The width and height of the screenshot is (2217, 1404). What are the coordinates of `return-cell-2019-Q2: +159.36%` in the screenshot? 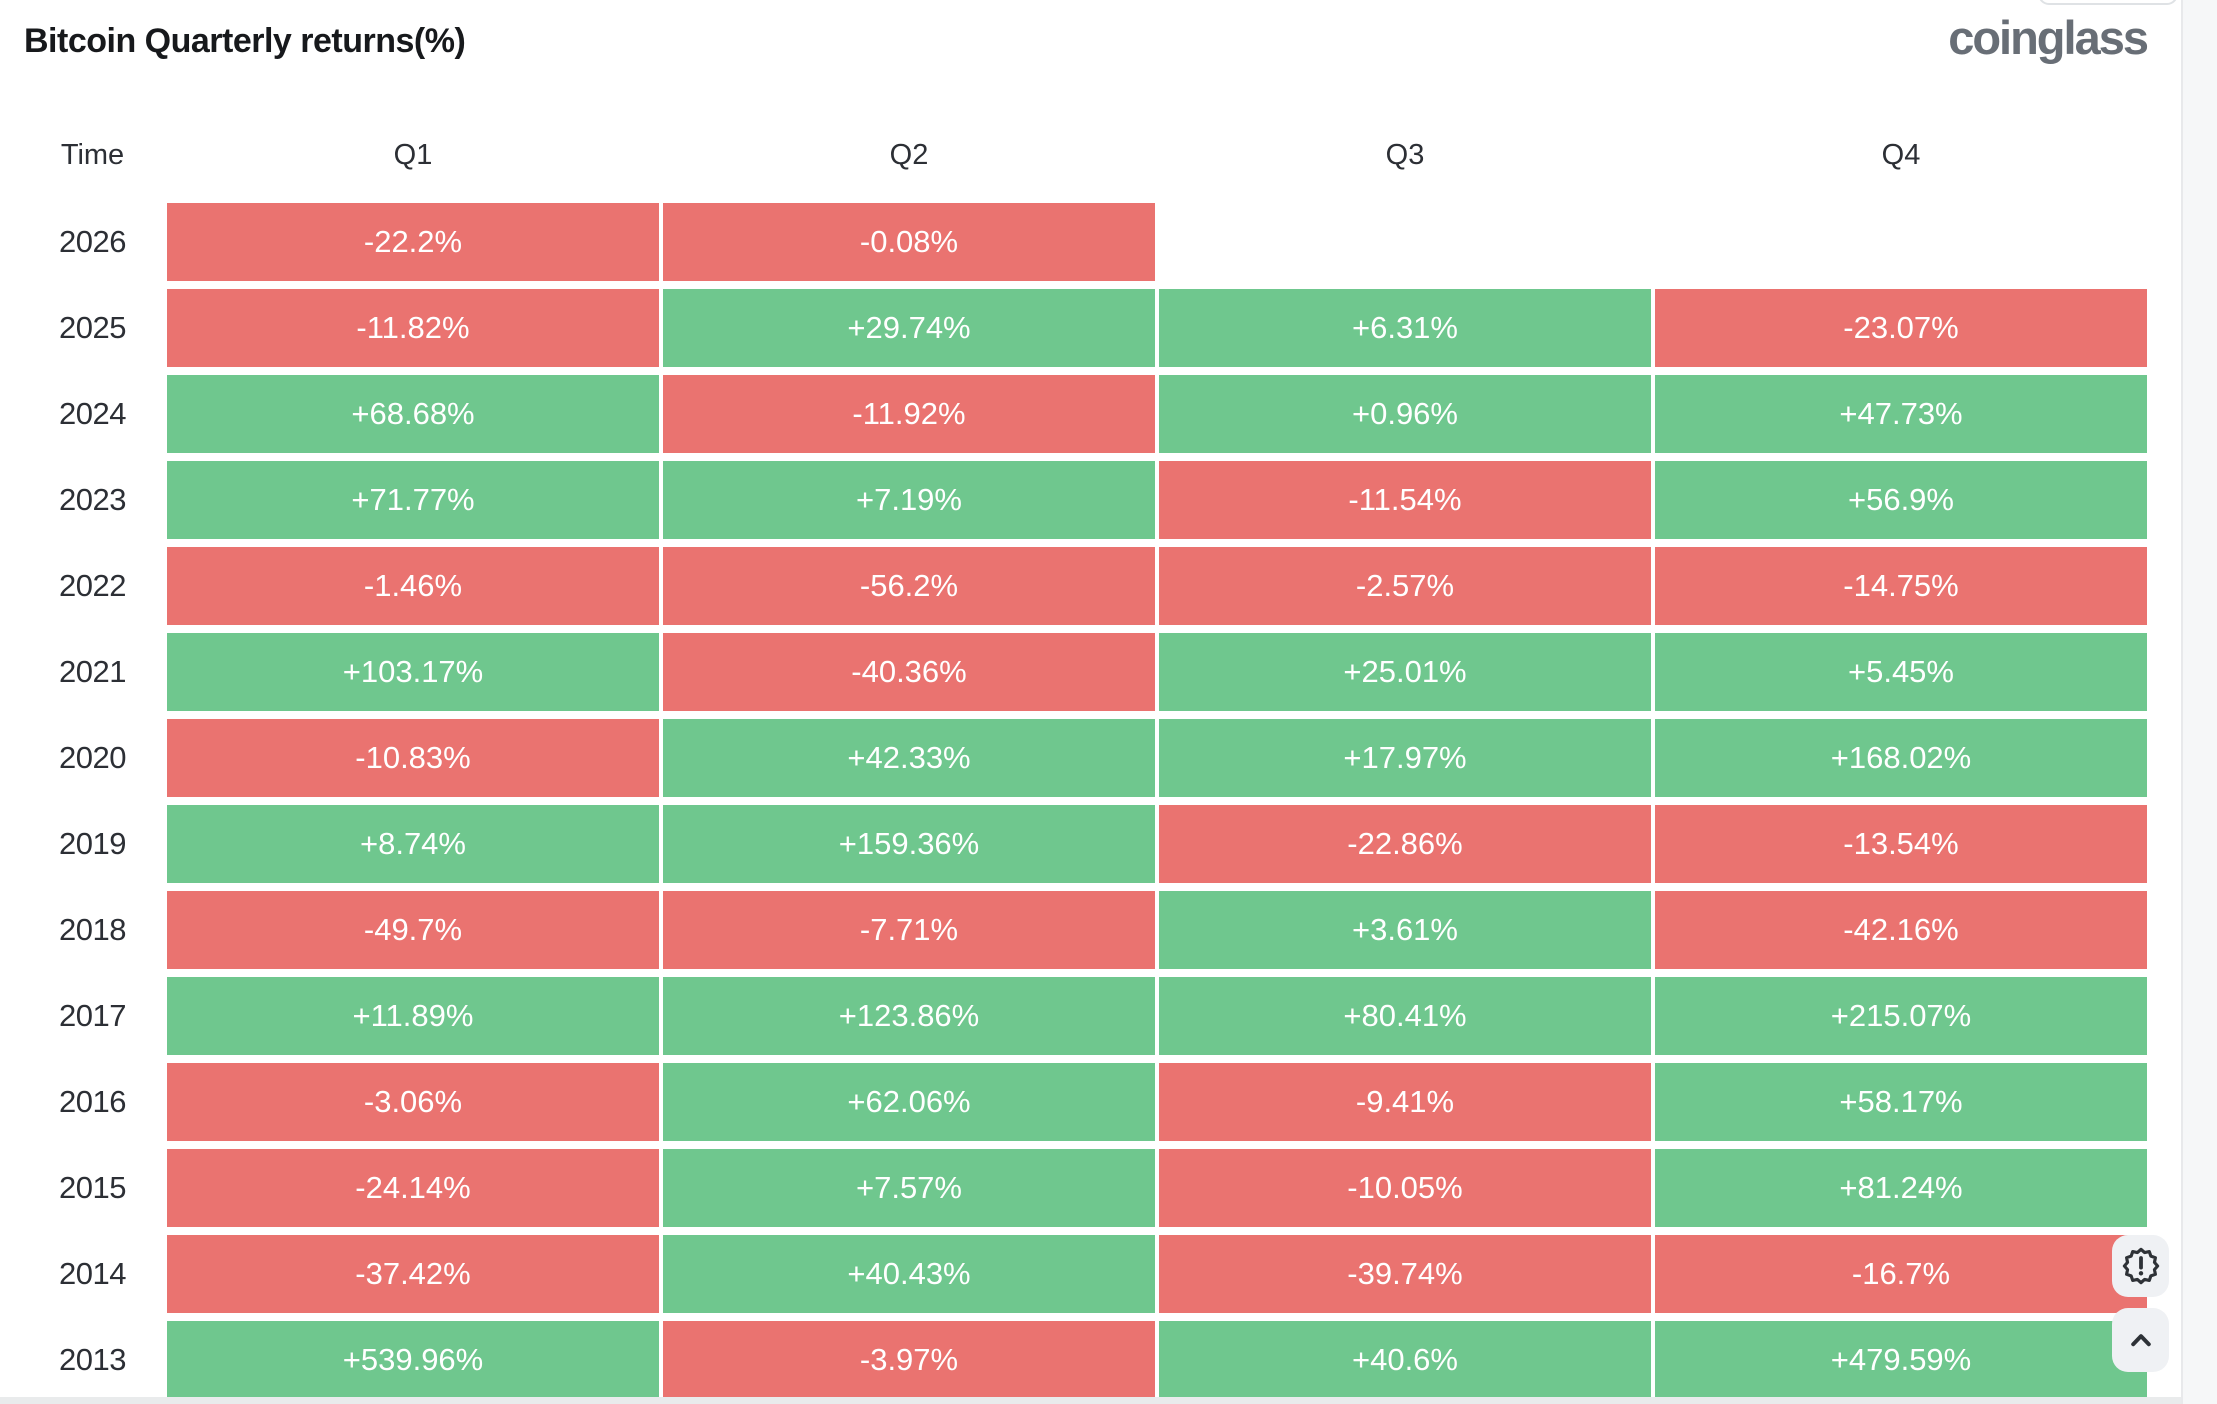 It's located at (909, 844).